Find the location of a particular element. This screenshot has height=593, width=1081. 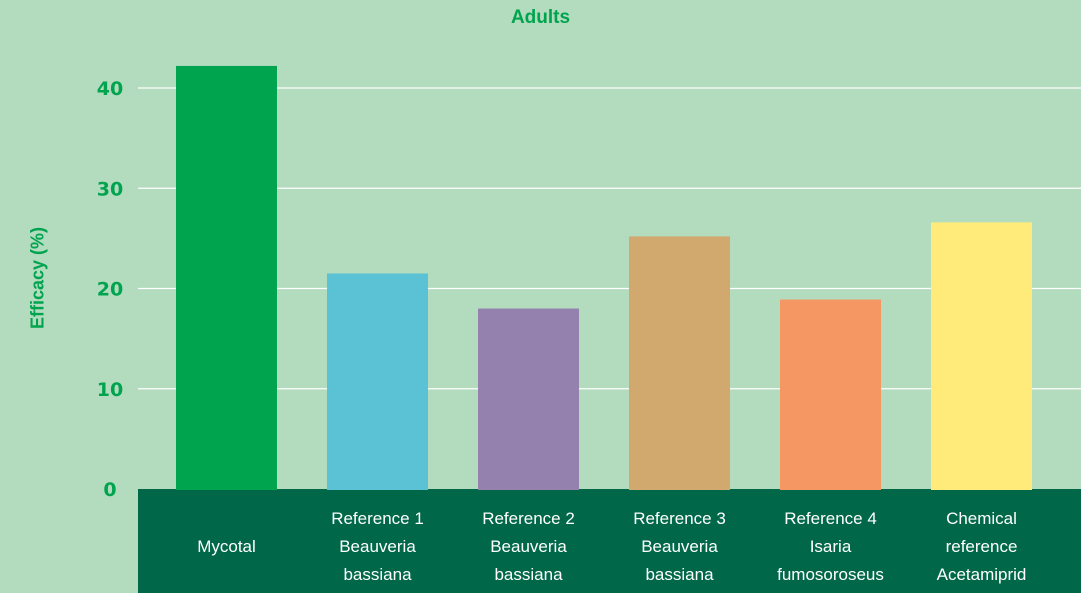

category-label: Reference 1 is located at coordinates (377, 518).